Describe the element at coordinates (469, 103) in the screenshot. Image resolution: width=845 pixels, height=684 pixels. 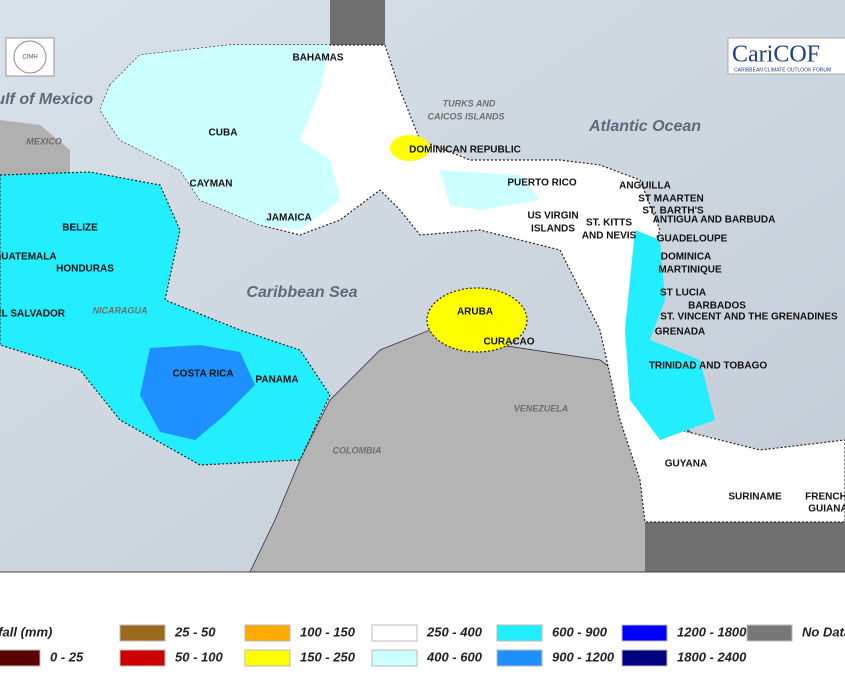
I see `country-label: TURKS AND` at that location.